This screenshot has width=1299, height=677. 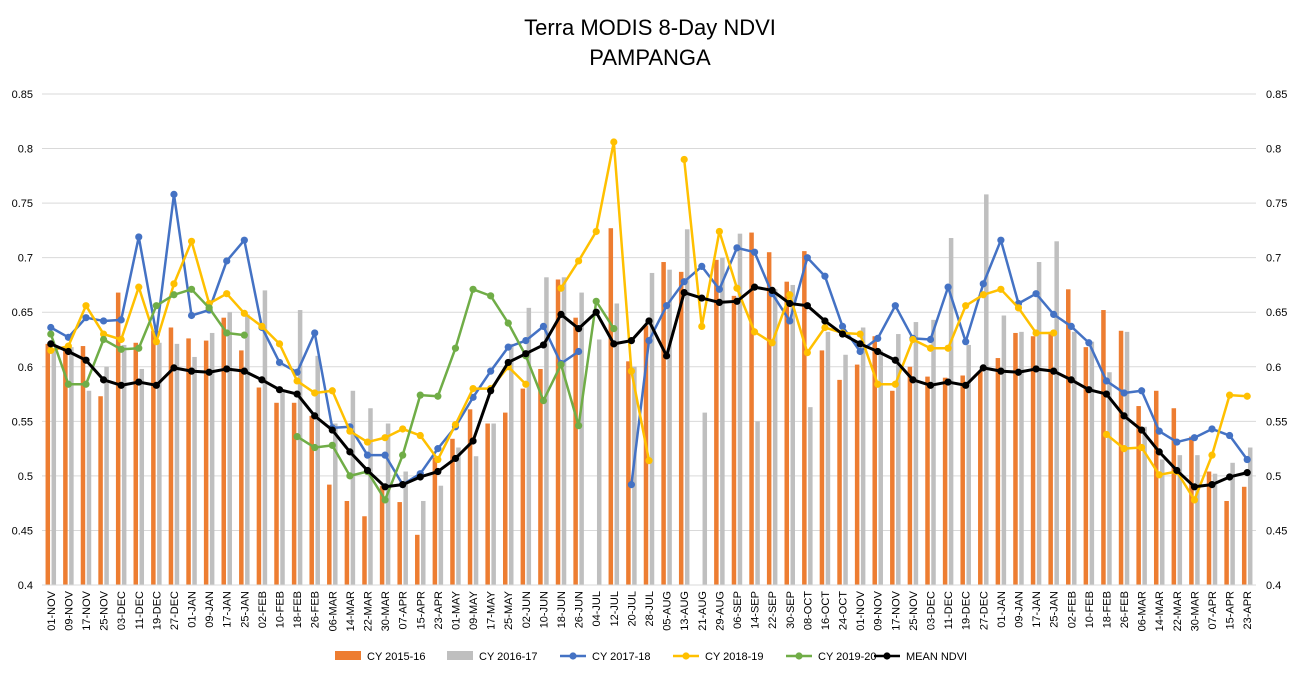 I want to click on legend-label: CY 2016-17, so click(x=508, y=657).